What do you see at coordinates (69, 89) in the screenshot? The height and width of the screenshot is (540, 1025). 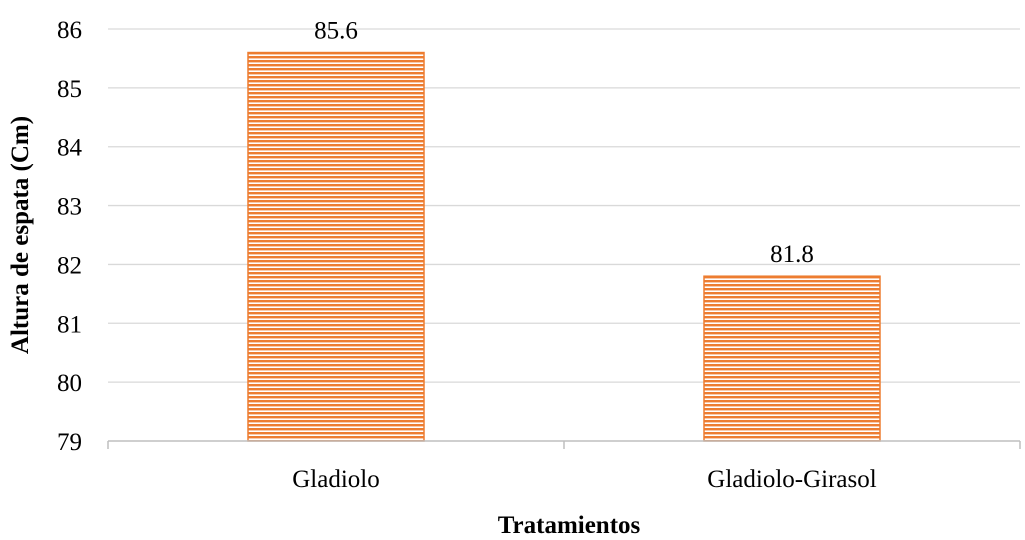 I see `y-tick-label: 85` at bounding box center [69, 89].